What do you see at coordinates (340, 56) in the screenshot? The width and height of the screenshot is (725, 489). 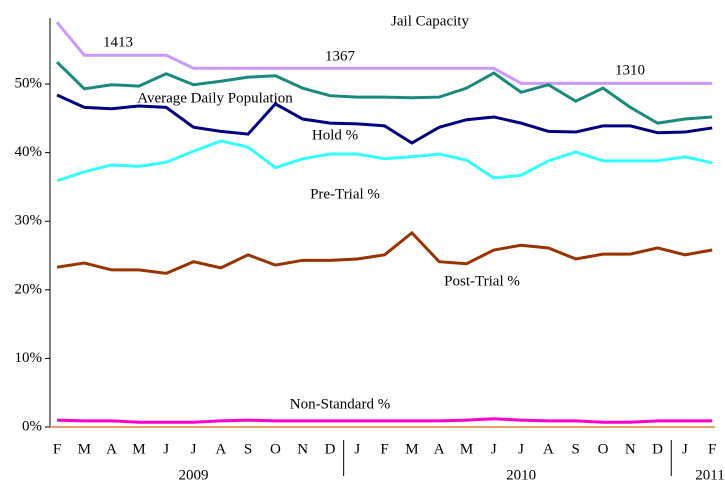 I see `annotation: 1367` at bounding box center [340, 56].